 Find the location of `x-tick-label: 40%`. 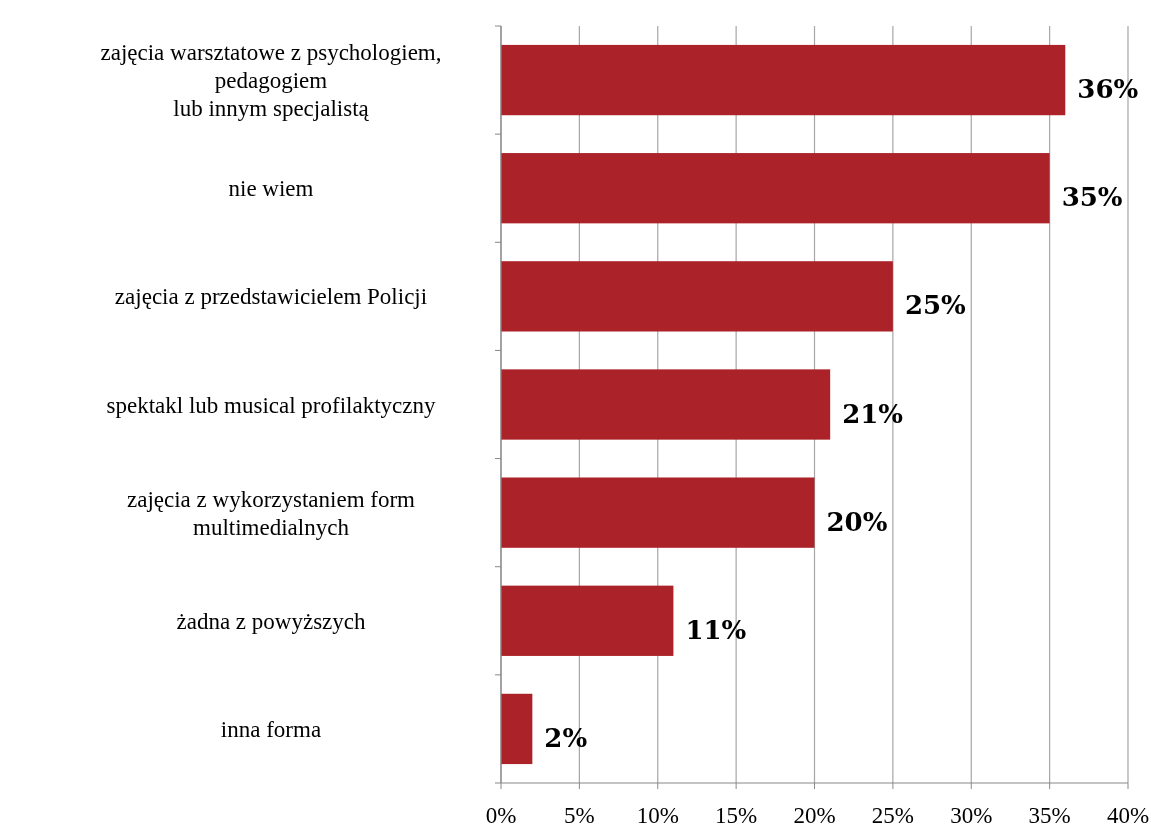

x-tick-label: 40% is located at coordinates (1128, 815).